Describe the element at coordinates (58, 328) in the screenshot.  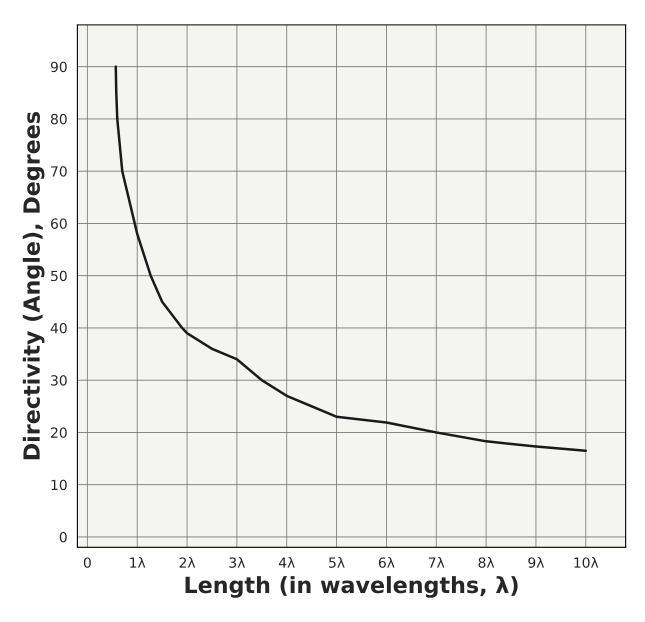
I see `y-tick-label: 40` at that location.